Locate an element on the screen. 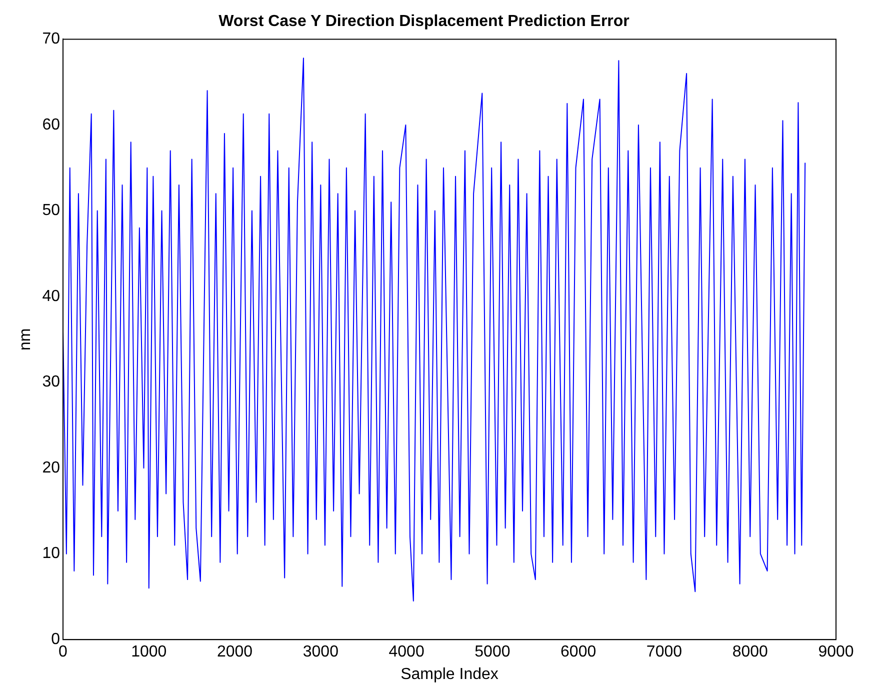 This screenshot has height=692, width=874. y-axis-title: nm is located at coordinates (25, 339).